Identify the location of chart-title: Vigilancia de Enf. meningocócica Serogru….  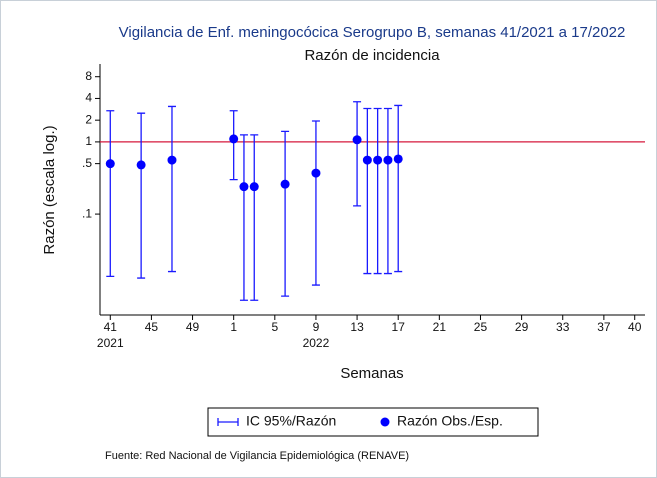
(372, 32).